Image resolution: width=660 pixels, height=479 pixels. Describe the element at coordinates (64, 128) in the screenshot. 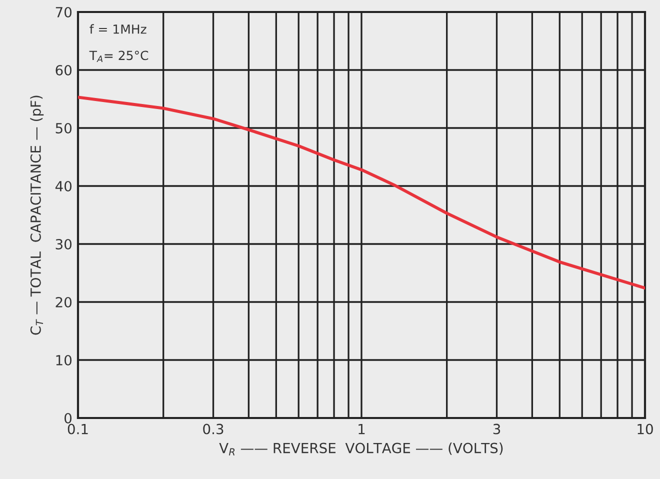

I see `y-tick-label: 50` at that location.